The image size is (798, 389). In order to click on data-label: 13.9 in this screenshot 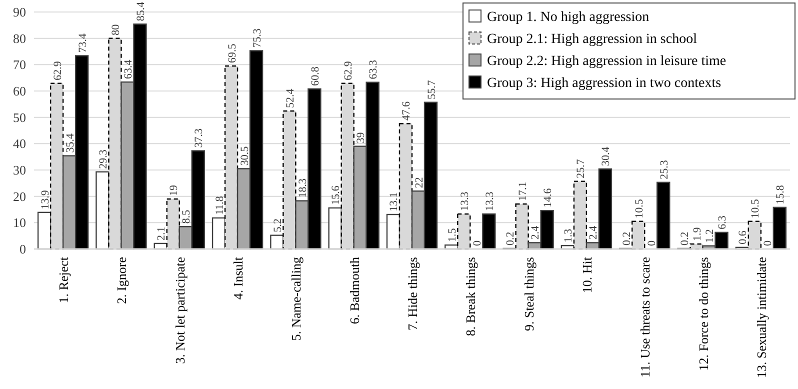, I will do `click(45, 200)`.